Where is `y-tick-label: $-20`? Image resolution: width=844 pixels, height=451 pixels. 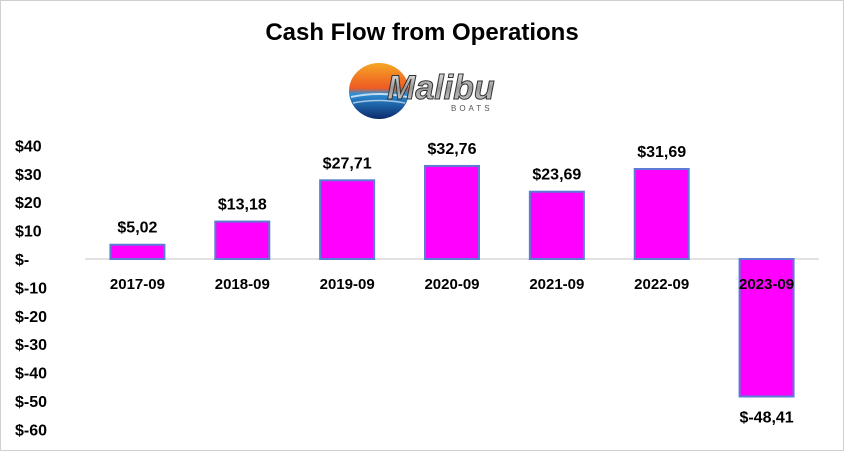
y-tick-label: $-20 is located at coordinates (31, 317).